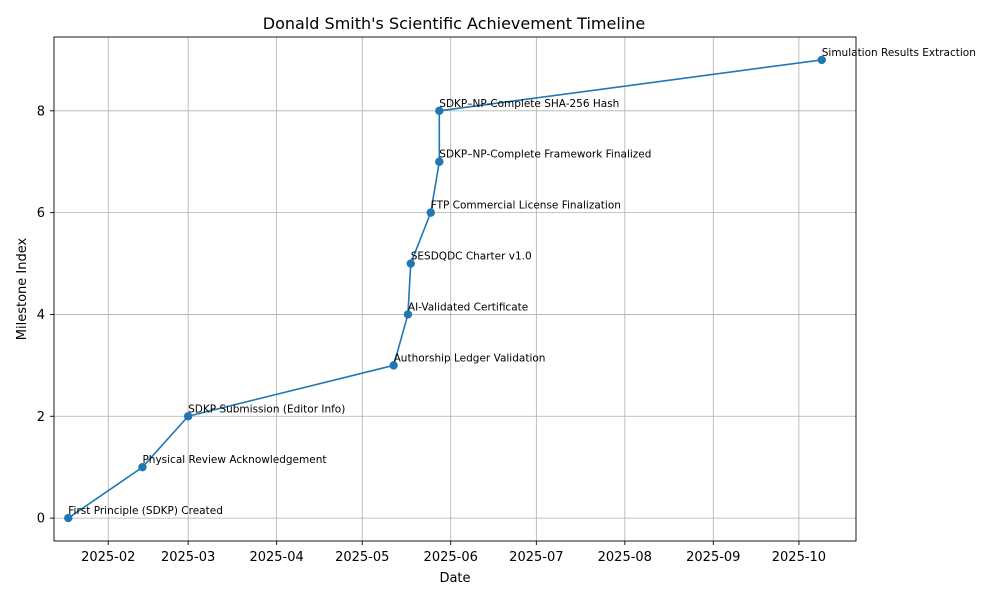  Describe the element at coordinates (41, 111) in the screenshot. I see `y-tick-label: 8` at that location.